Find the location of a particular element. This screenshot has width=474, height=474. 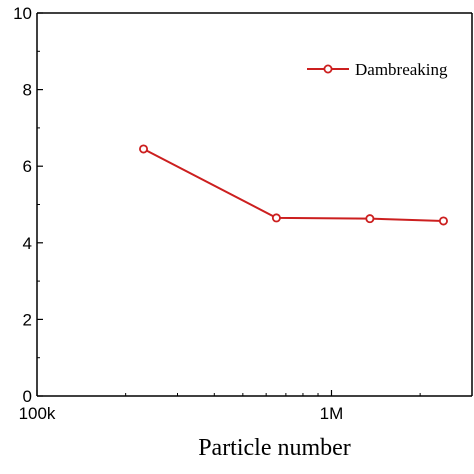

x-axis-ticks: 100k 1M is located at coordinates (246, 406).